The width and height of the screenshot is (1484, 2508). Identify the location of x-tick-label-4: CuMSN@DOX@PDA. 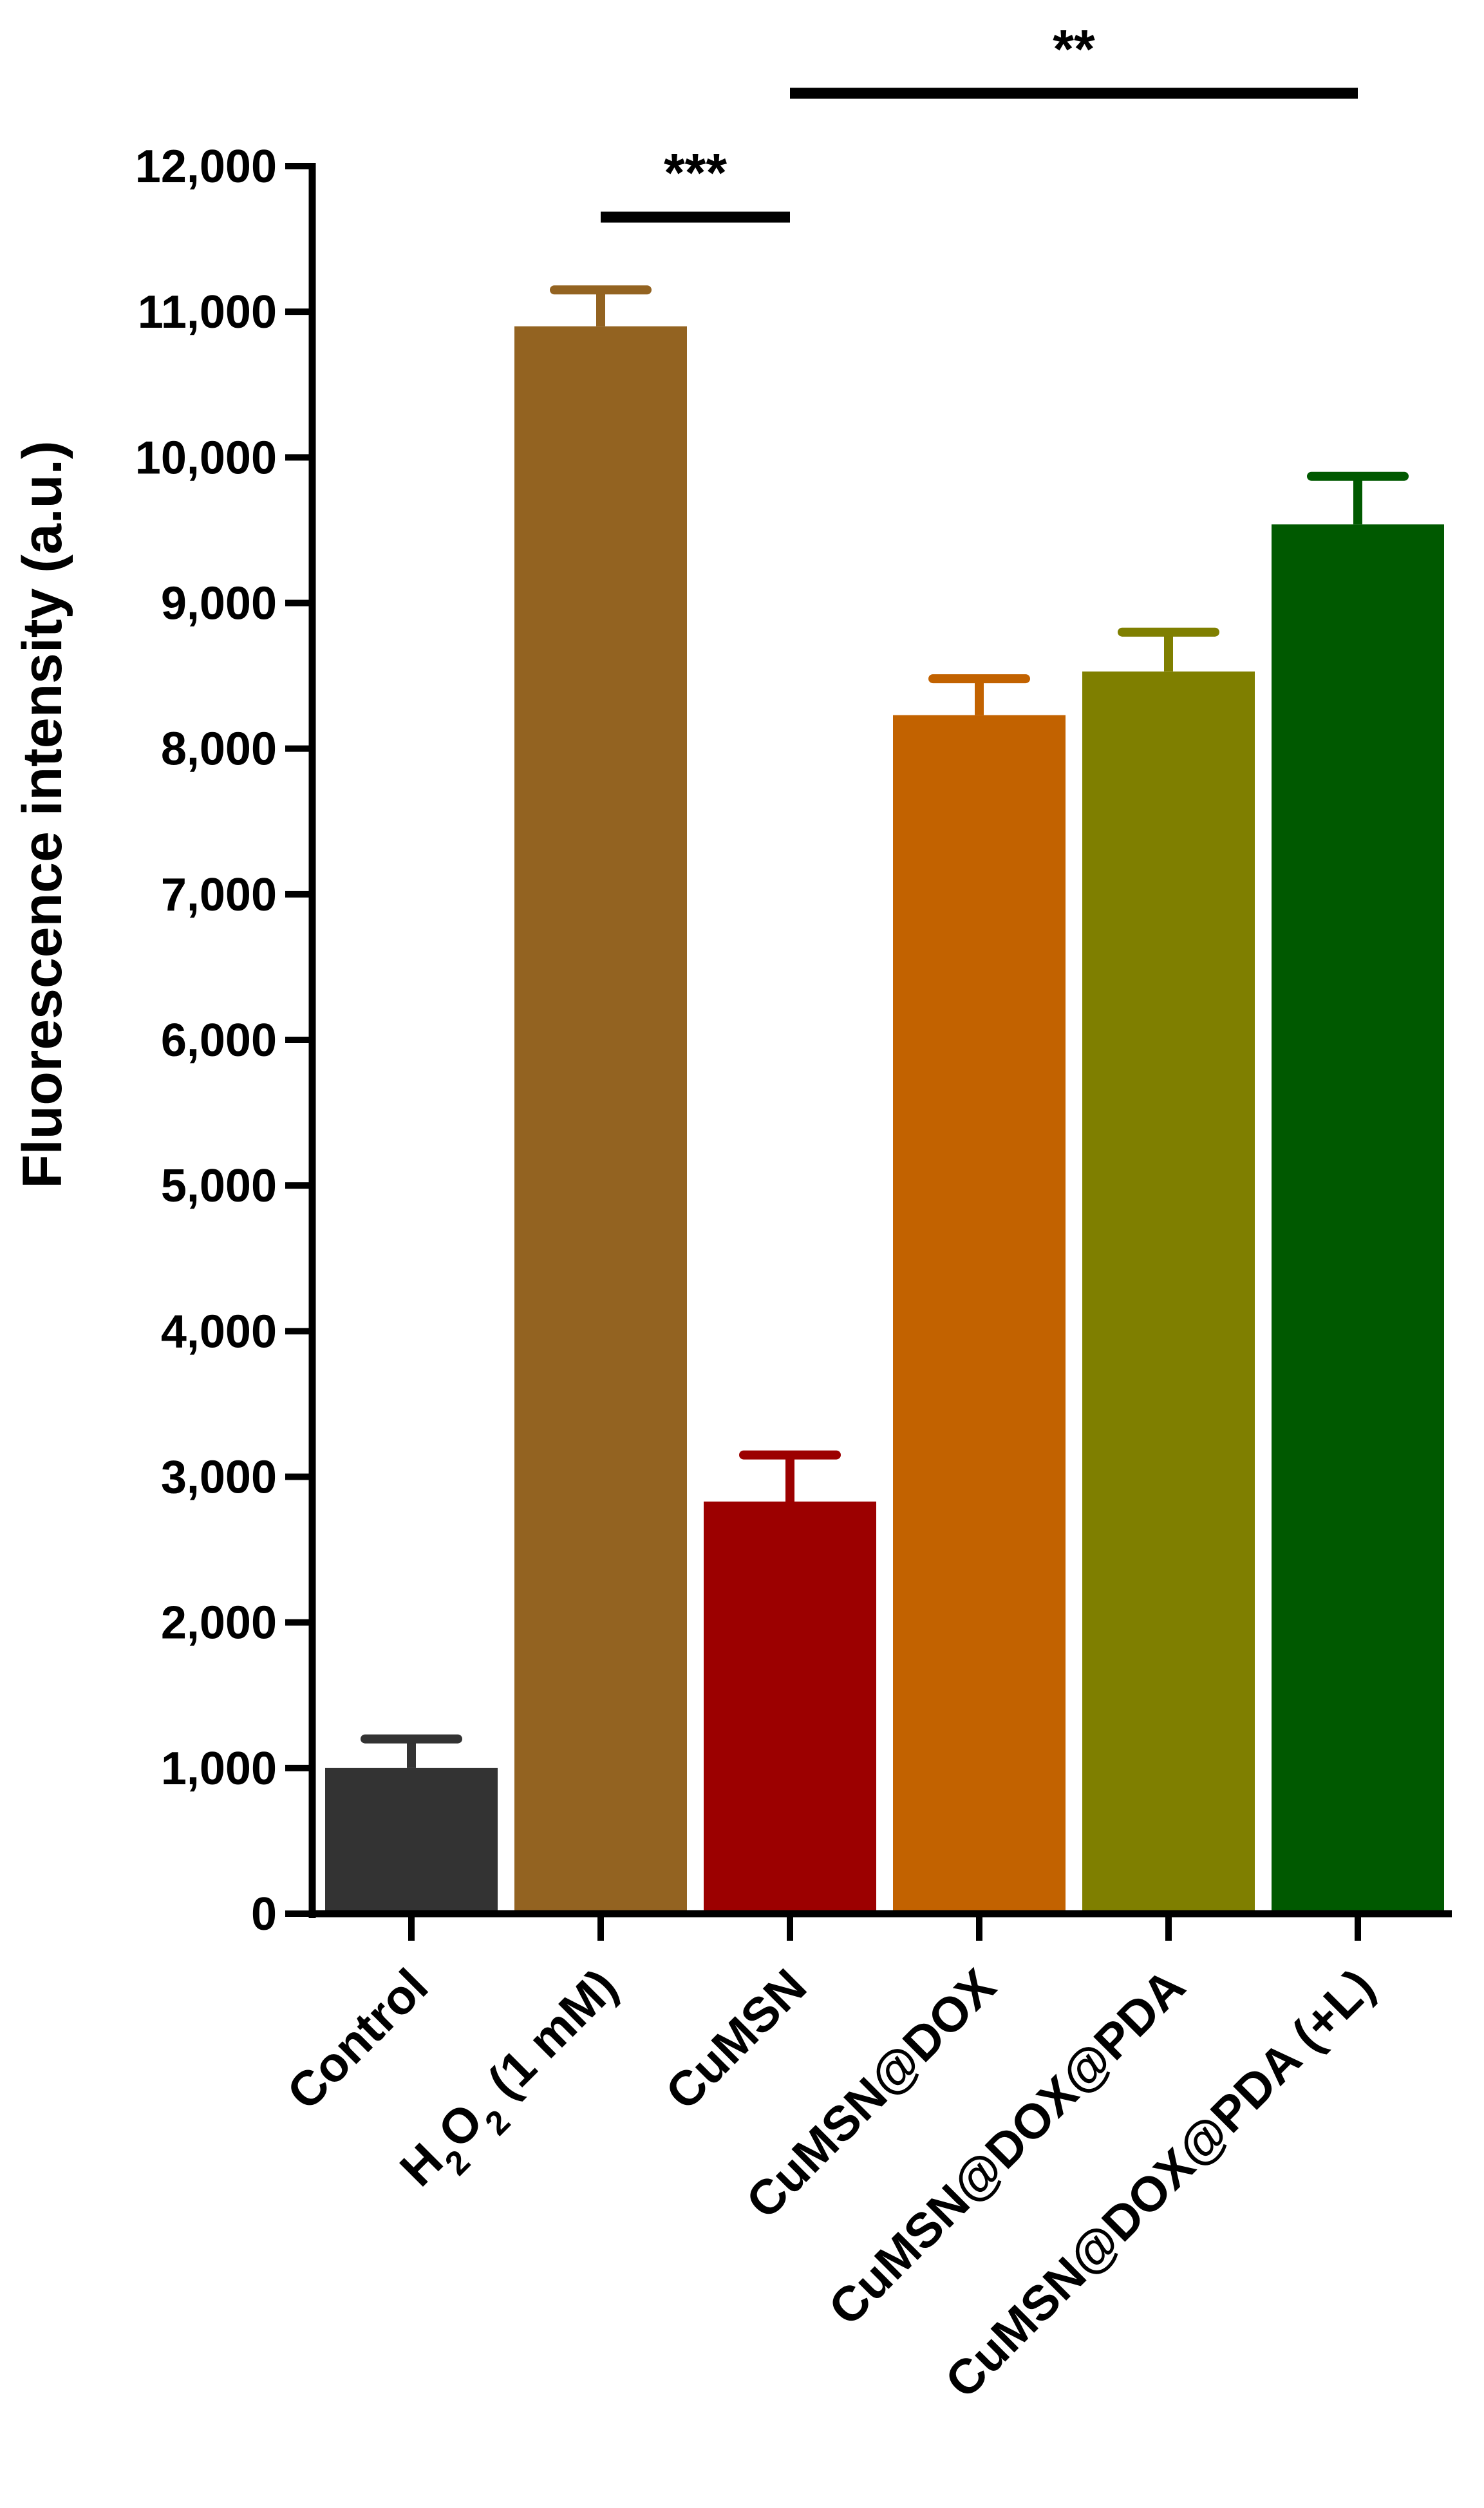
(1007, 2147).